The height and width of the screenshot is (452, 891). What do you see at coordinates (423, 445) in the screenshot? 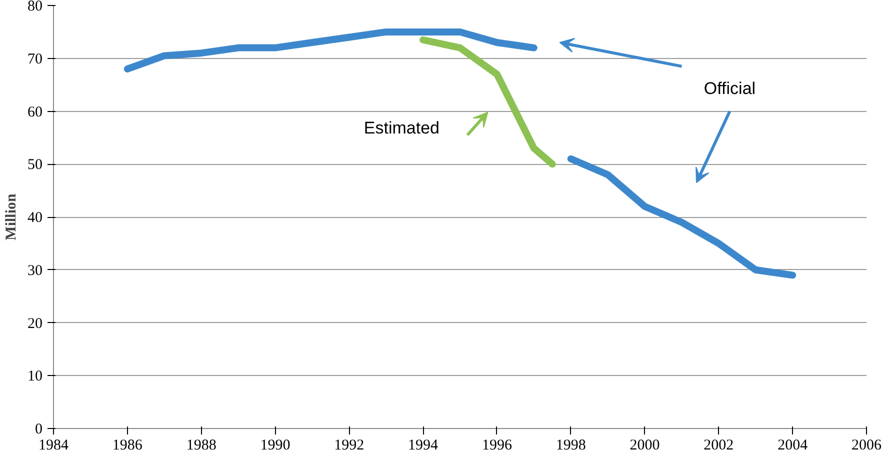
I see `x-tick-label: 1994` at bounding box center [423, 445].